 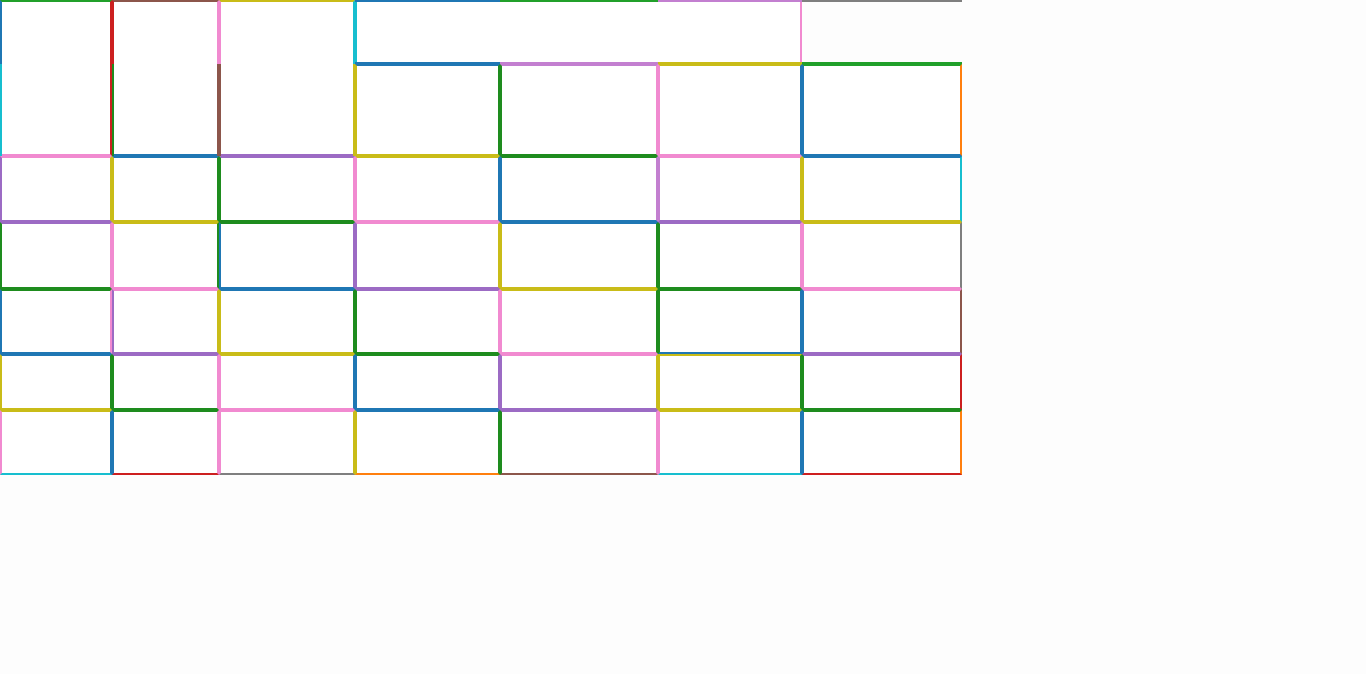 What do you see at coordinates (56, 226) in the screenshot?
I see `cell-r4c1-text` at bounding box center [56, 226].